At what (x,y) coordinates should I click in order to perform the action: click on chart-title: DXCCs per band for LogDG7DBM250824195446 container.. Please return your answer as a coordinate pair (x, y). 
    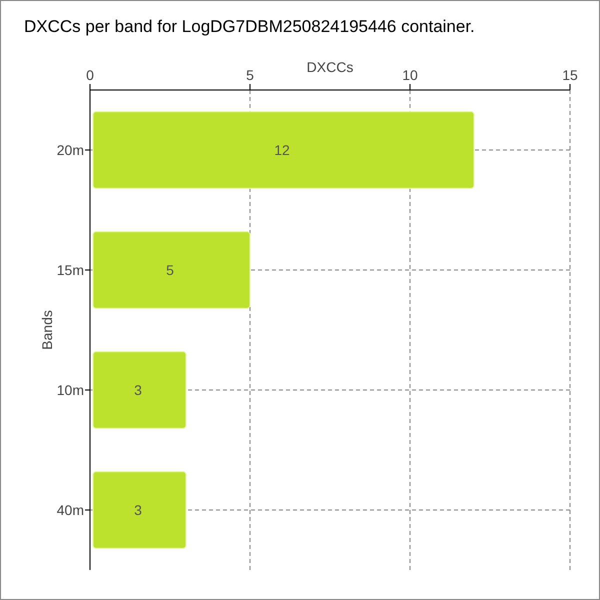
    Looking at the image, I should click on (249, 26).